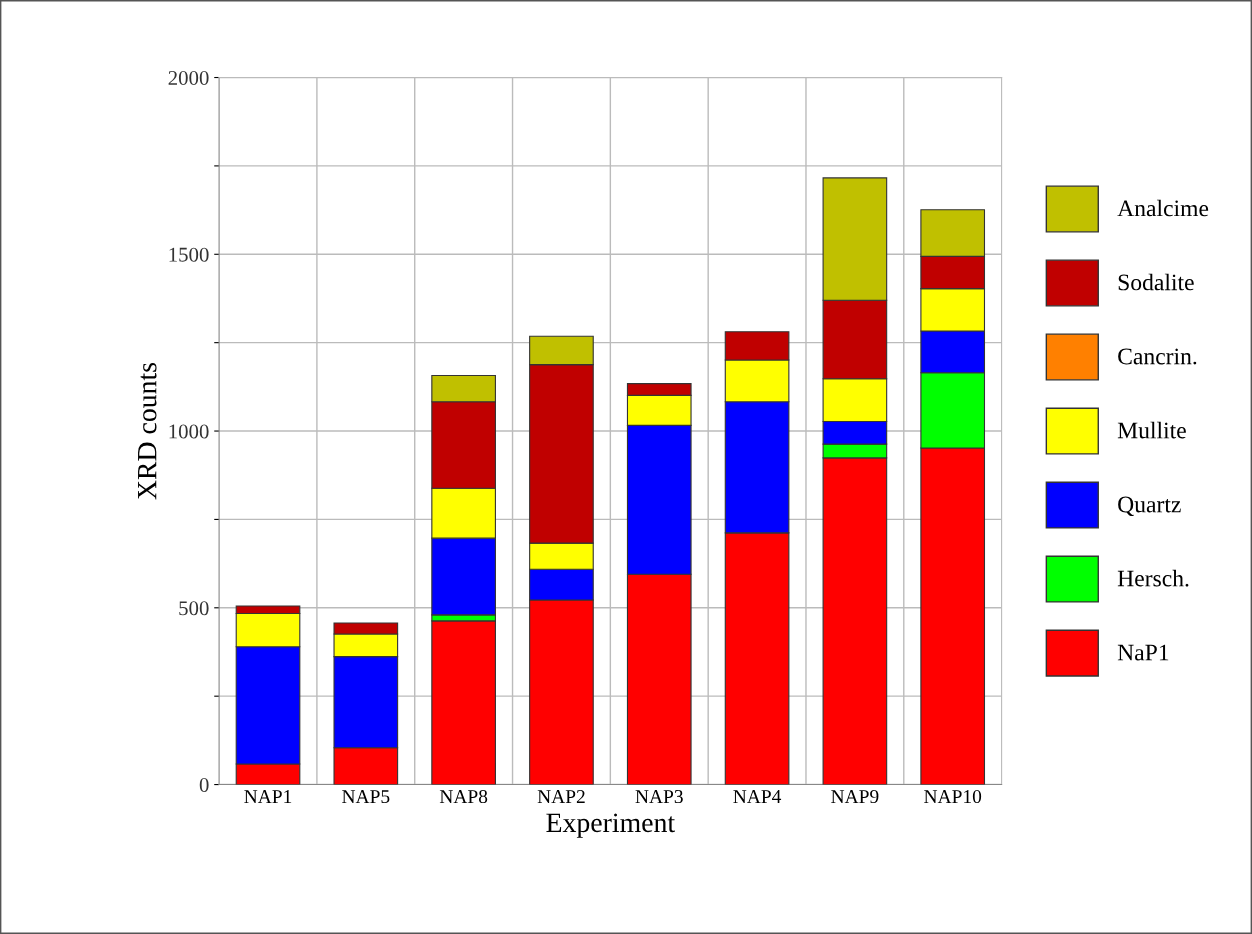  Describe the element at coordinates (194, 608) in the screenshot. I see `y-tick-label: 500` at that location.